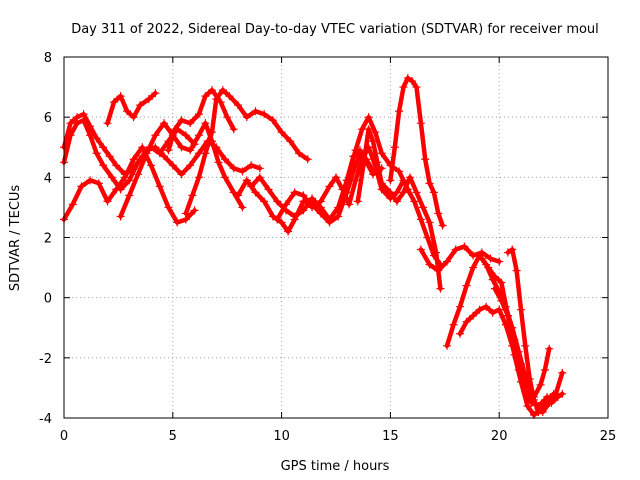 The width and height of the screenshot is (640, 480). I want to click on x-tick-label: 10, so click(281, 436).